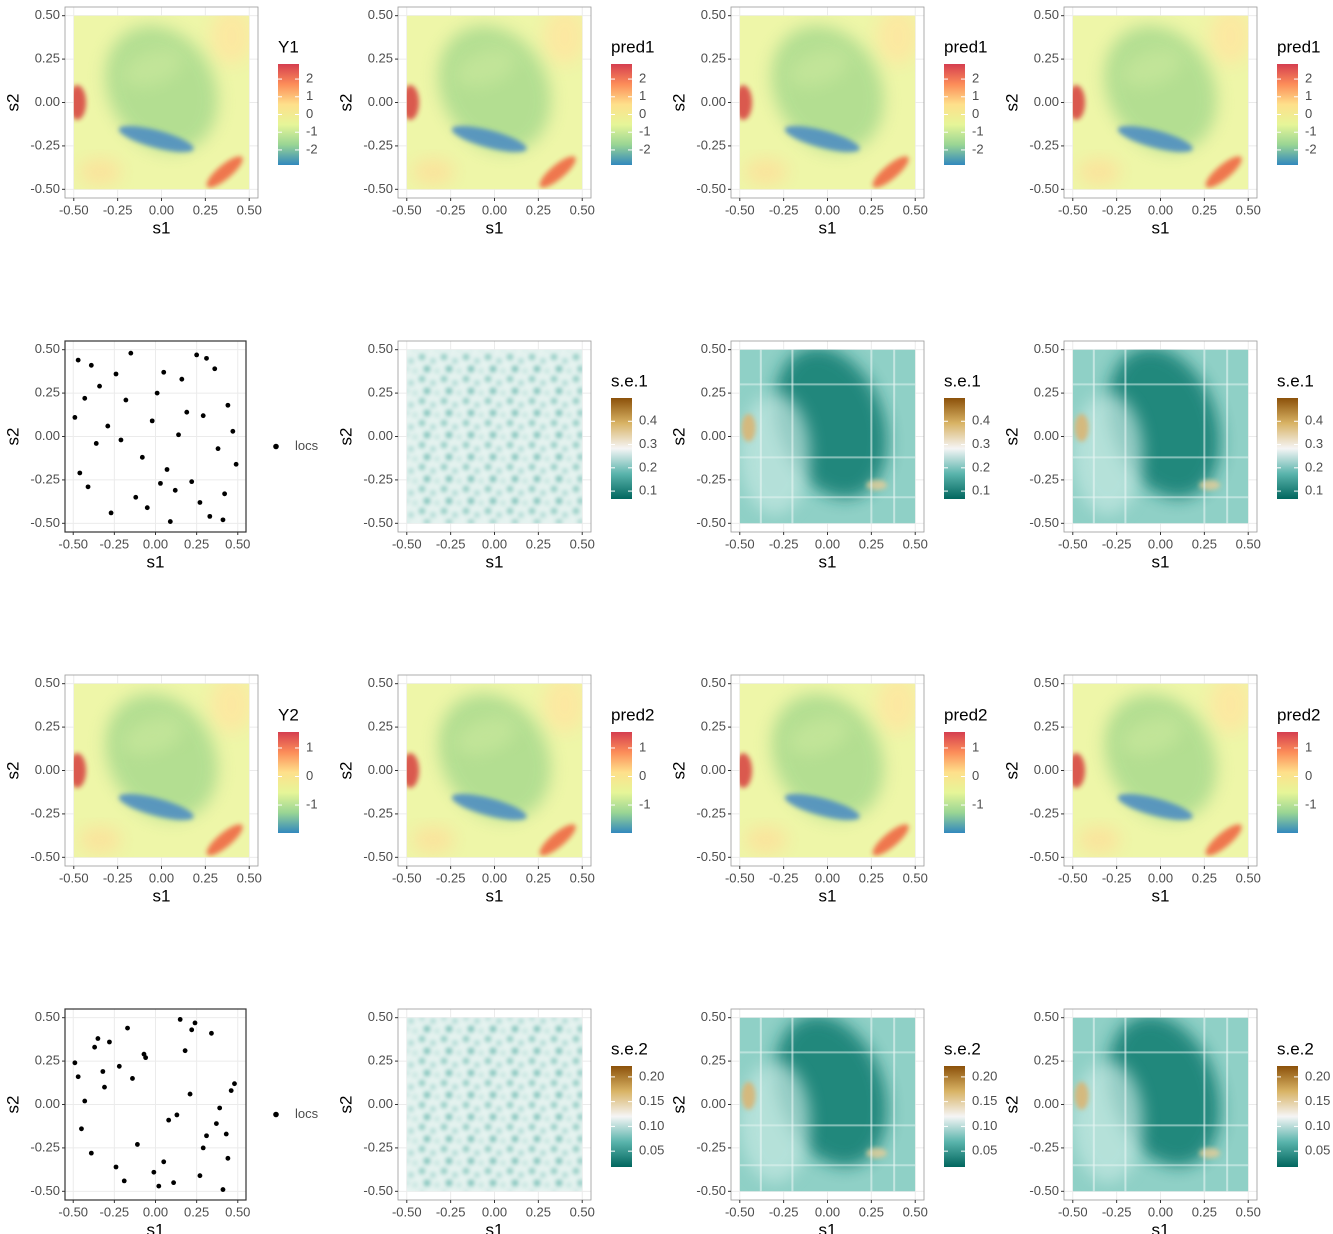 The height and width of the screenshot is (1234, 1333). I want to click on colorbar-label: -2, so click(312, 148).